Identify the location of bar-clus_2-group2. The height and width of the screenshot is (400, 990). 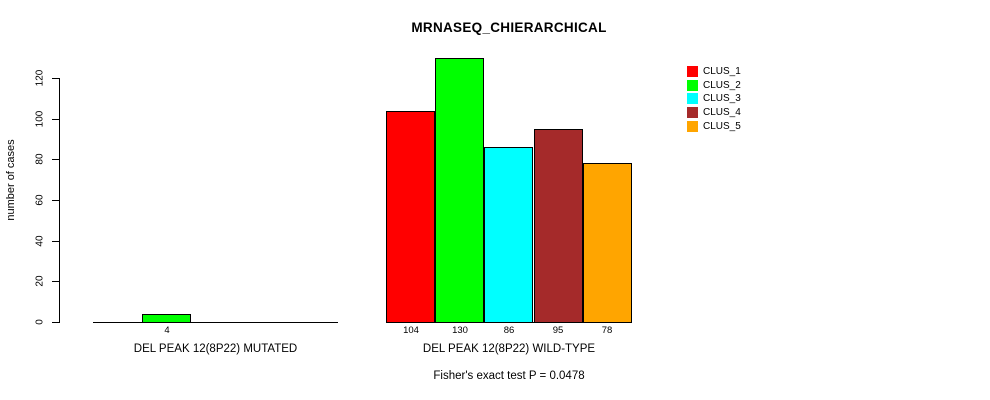
(459, 190).